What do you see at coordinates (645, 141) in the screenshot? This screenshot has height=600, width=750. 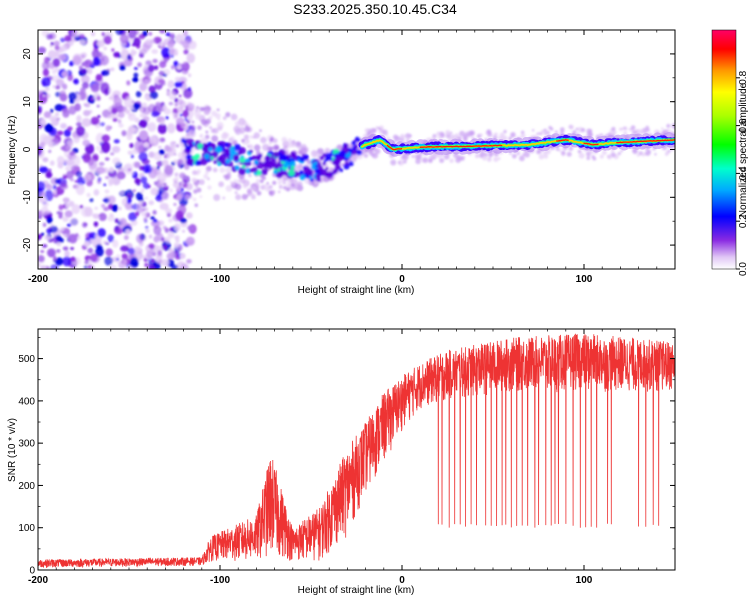 I see `spectrogram-ridge-peak` at bounding box center [645, 141].